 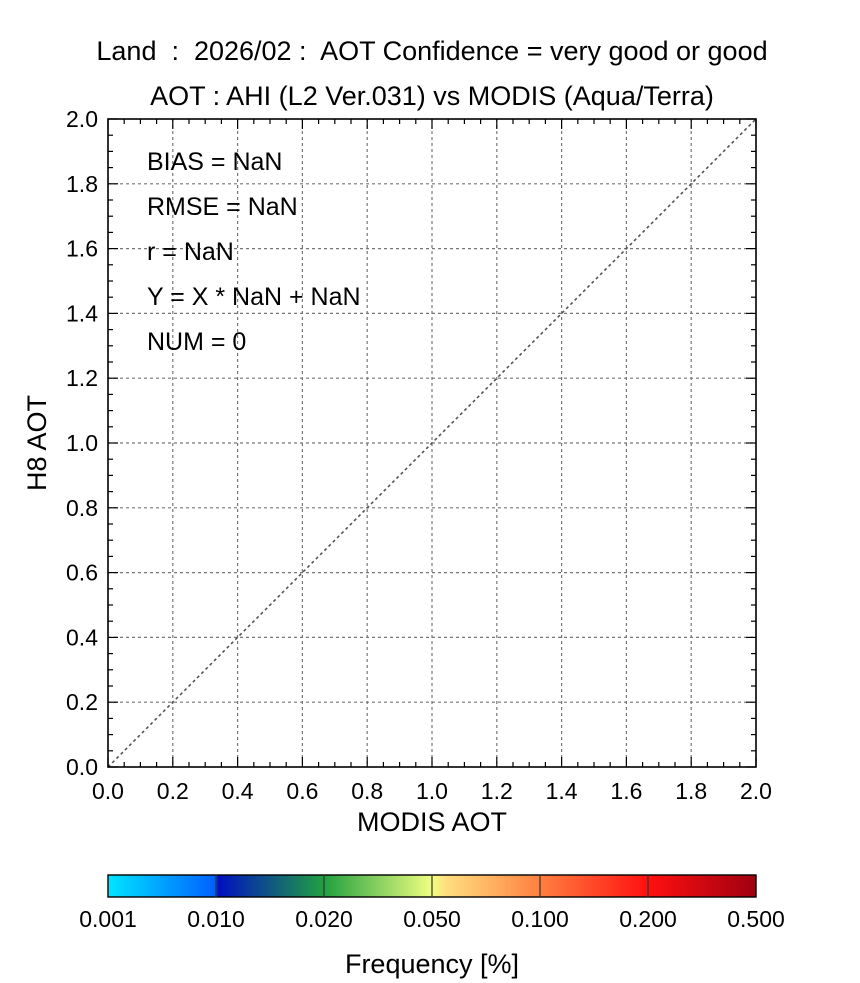 What do you see at coordinates (82, 508) in the screenshot?
I see `y-tick-label: 0.8` at bounding box center [82, 508].